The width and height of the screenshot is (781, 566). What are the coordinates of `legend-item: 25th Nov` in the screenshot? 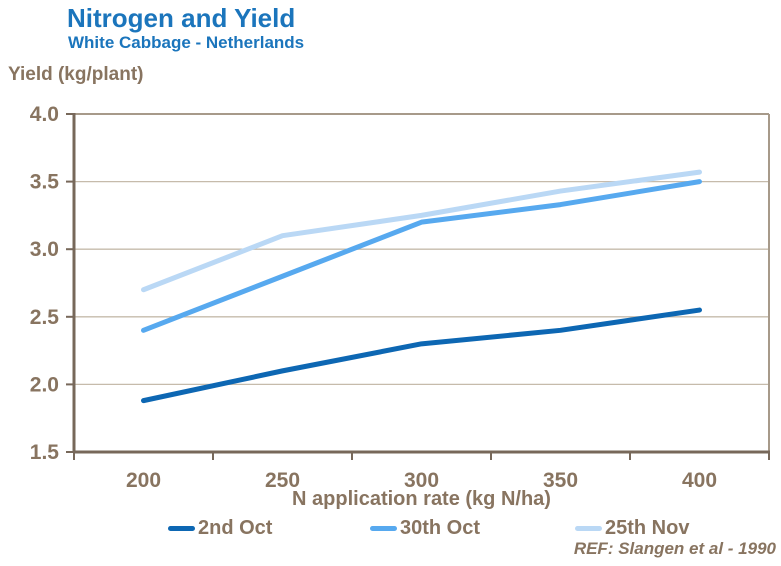 It's located at (632, 528).